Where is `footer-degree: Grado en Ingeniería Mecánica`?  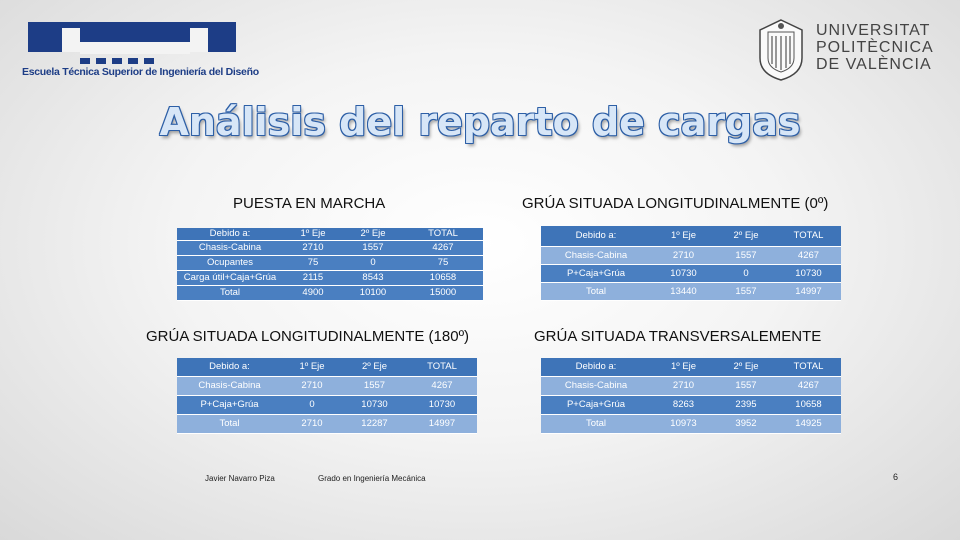 footer-degree: Grado en Ingeniería Mecánica is located at coordinates (372, 478).